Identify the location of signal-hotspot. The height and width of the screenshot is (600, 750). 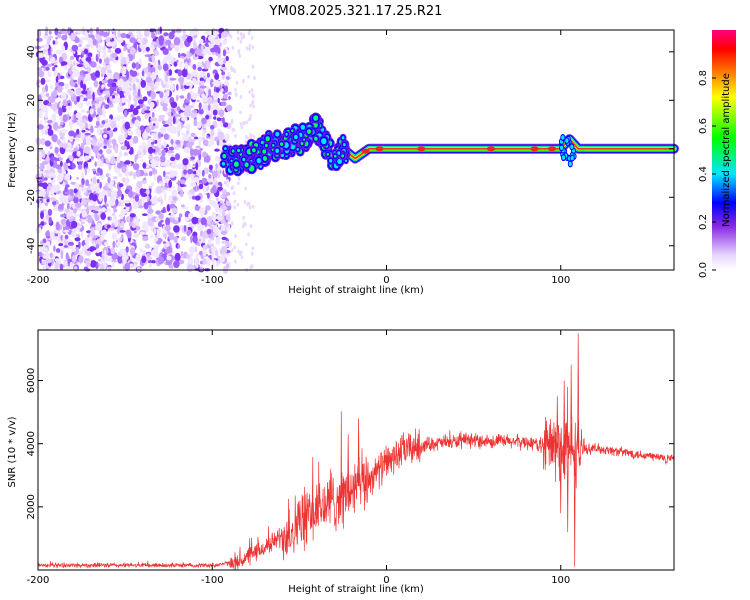
(379, 149).